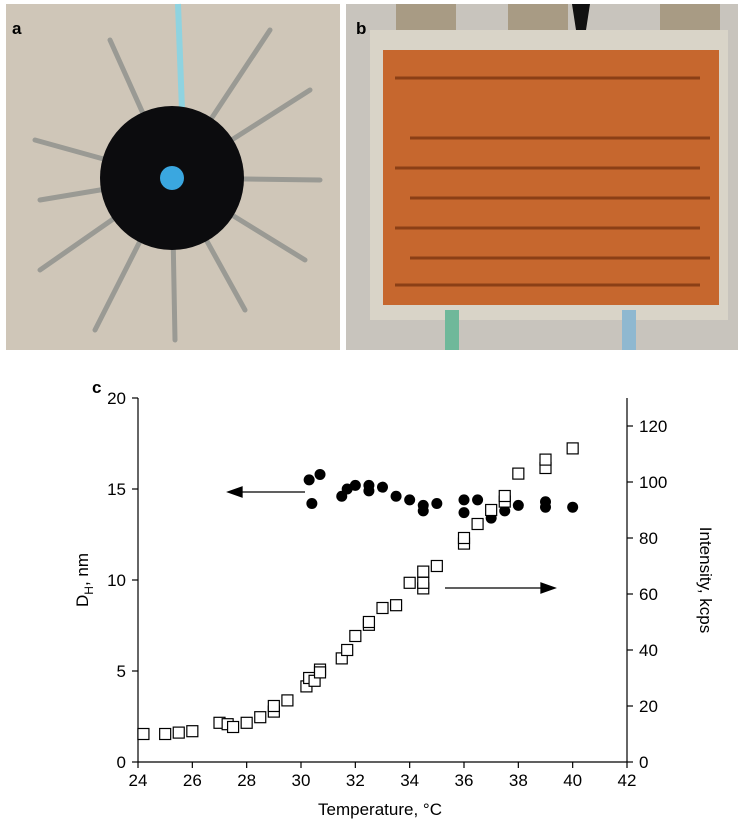 This screenshot has height=830, width=742. I want to click on x-tick-label: 26, so click(192, 780).